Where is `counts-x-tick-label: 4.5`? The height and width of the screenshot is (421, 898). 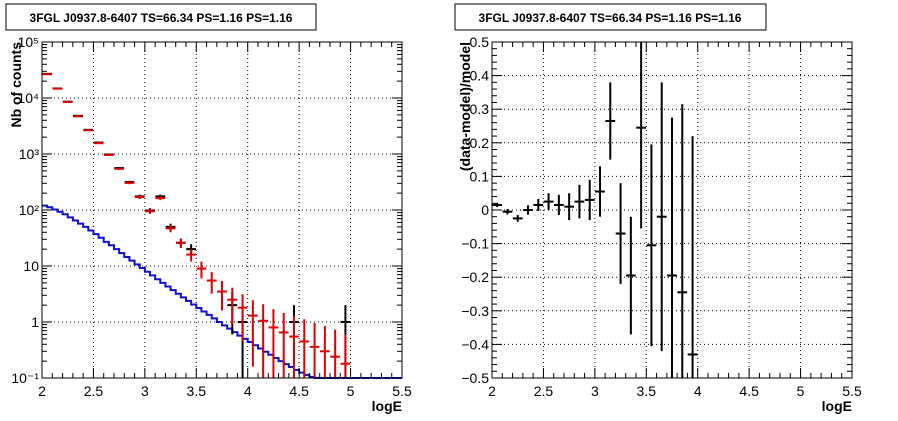 counts-x-tick-label: 4.5 is located at coordinates (299, 391).